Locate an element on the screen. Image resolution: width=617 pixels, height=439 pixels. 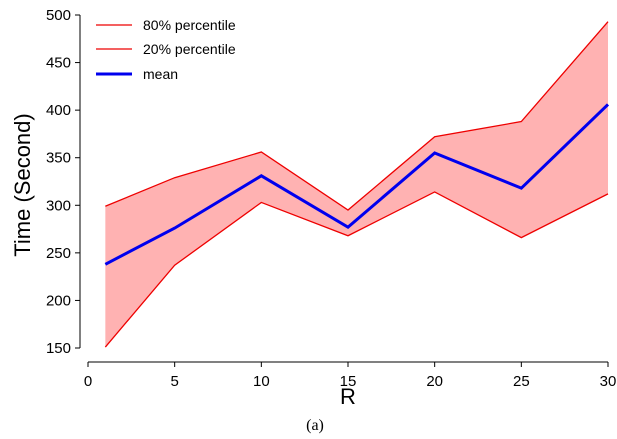
y-tick-label: 350 is located at coordinates (58, 158).